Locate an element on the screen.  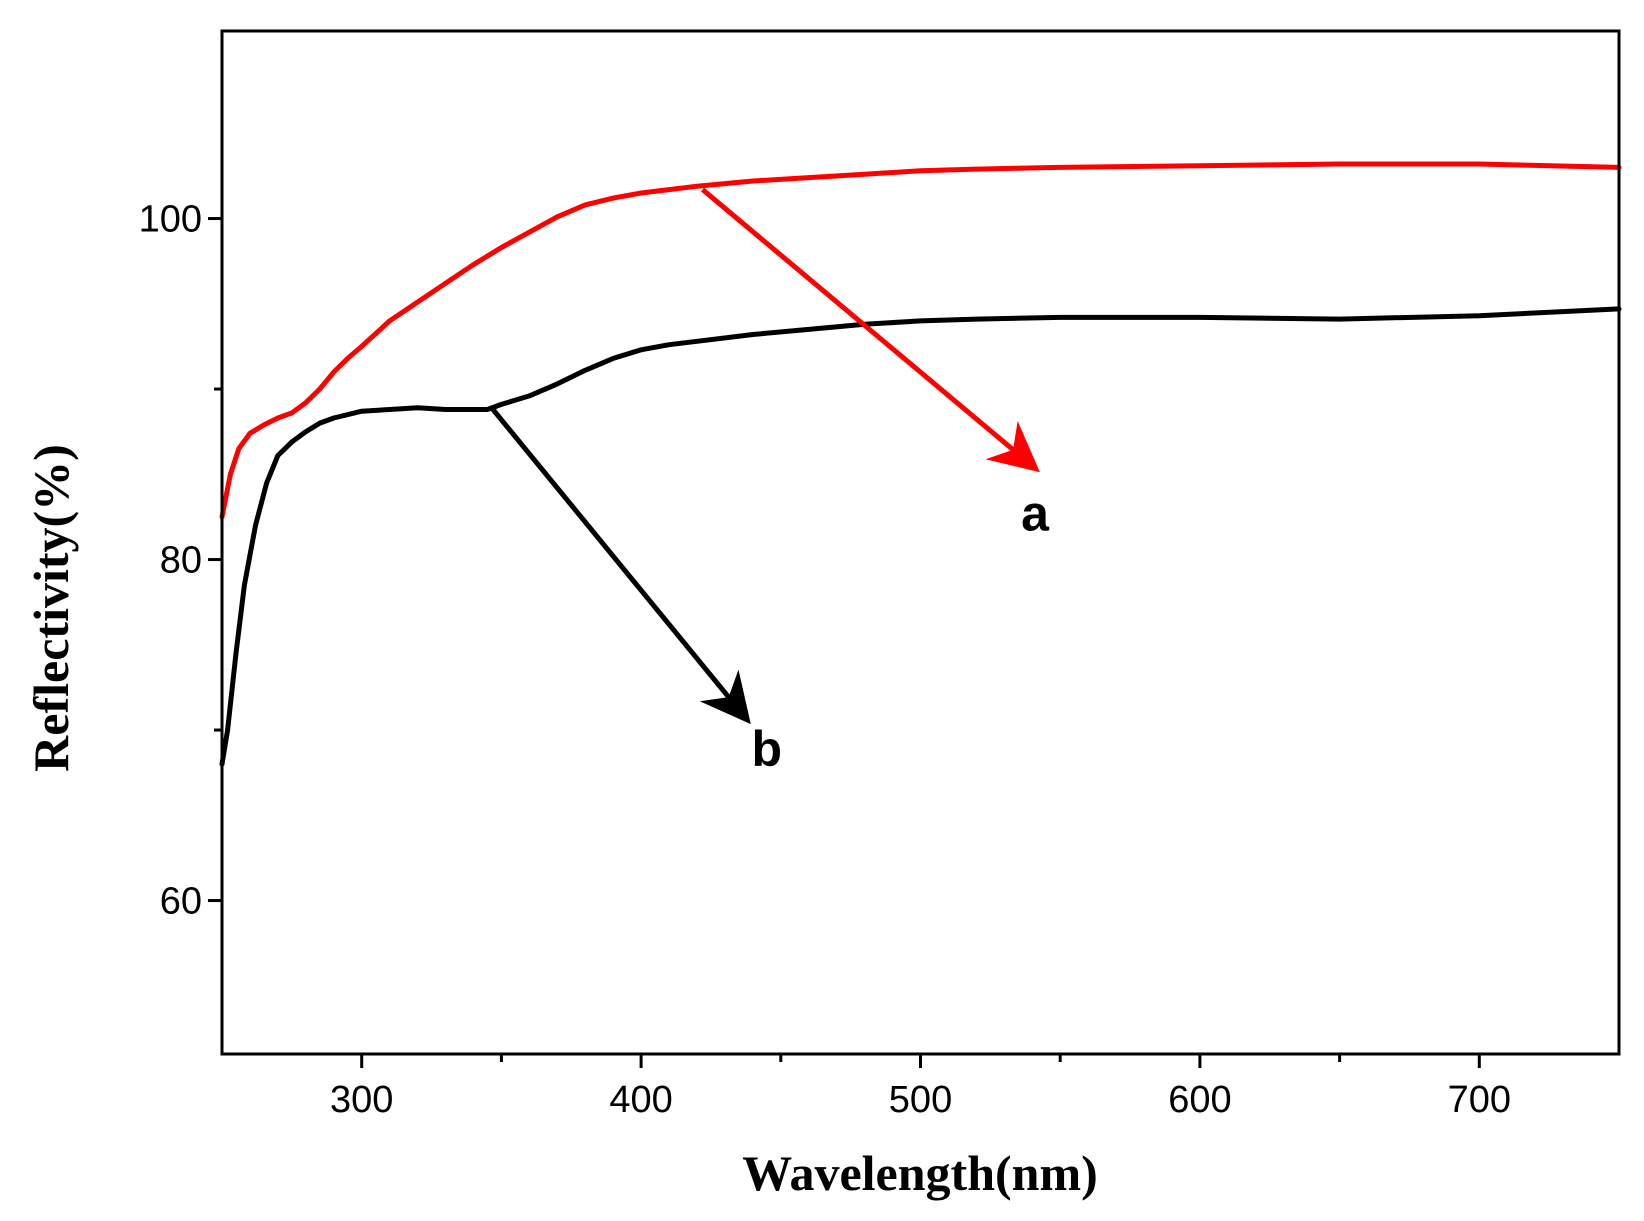
x-axis-title: Wavelength(nm) is located at coordinates (920, 1173).